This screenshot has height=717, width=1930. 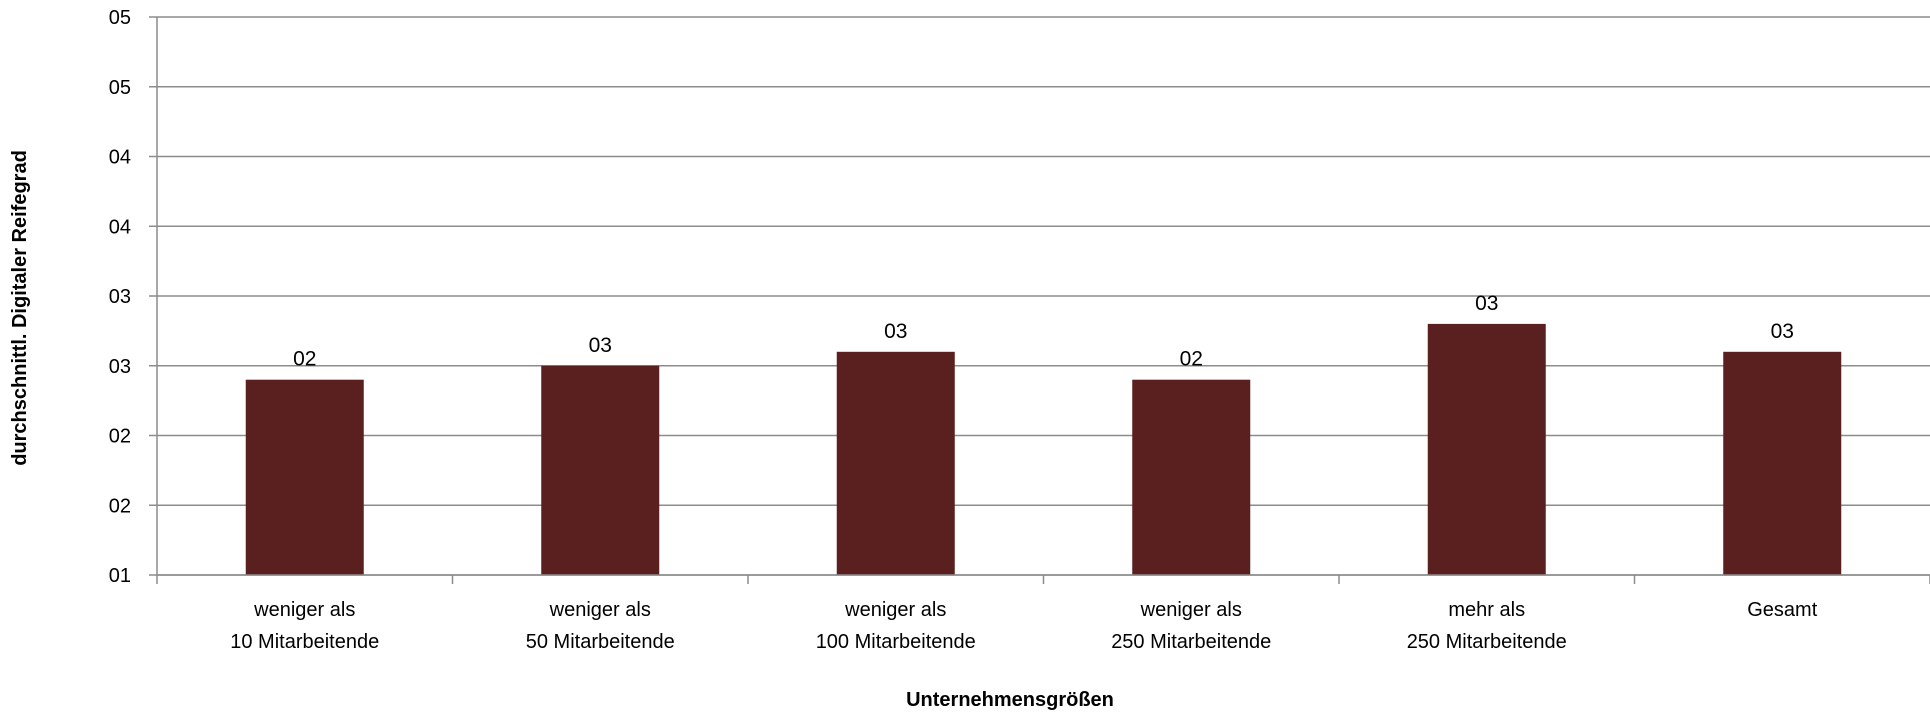 What do you see at coordinates (1191, 626) in the screenshot?
I see `x-tick-label: weniger als 250 Mitarbeitende` at bounding box center [1191, 626].